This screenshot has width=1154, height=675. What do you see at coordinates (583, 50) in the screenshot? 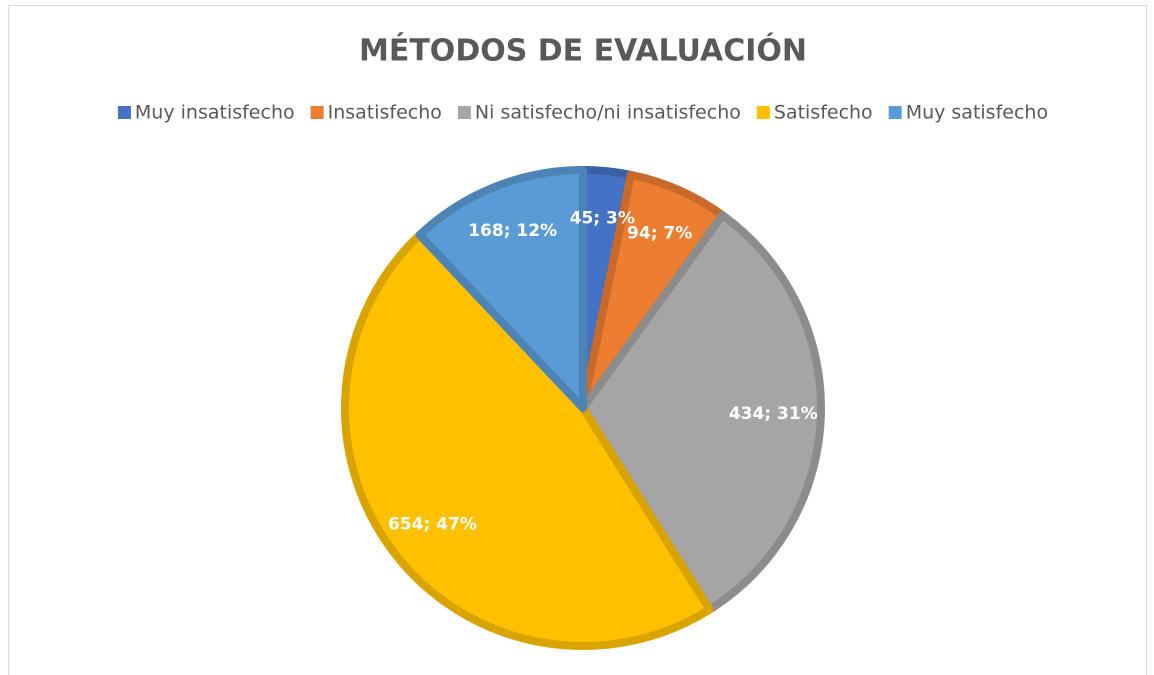
I see `chart-title: MÉTODOS DE EVALUACIÓN` at bounding box center [583, 50].